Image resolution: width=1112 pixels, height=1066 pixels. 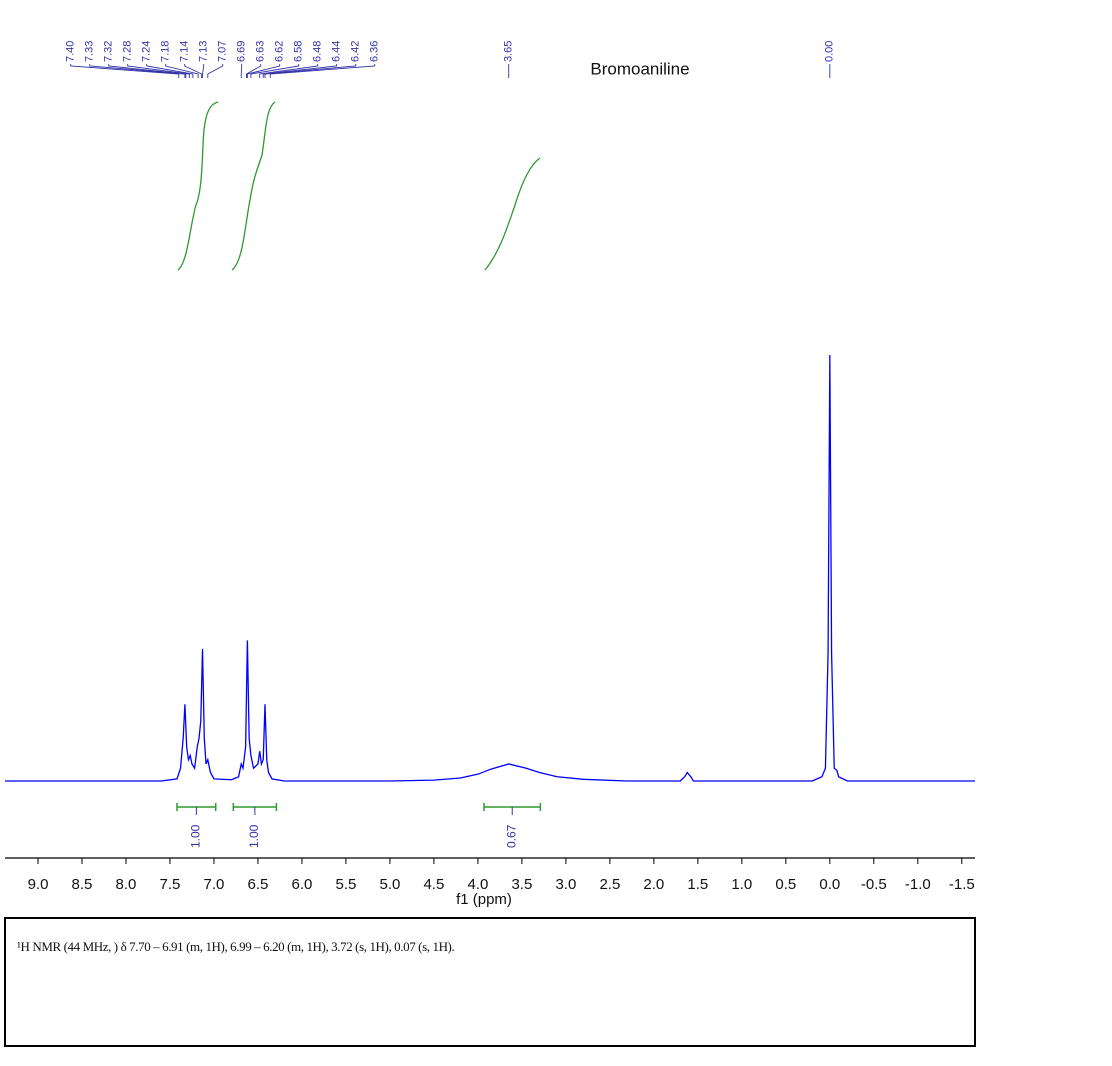 I want to click on x-axis-label: f1 (ppm), so click(x=484, y=899).